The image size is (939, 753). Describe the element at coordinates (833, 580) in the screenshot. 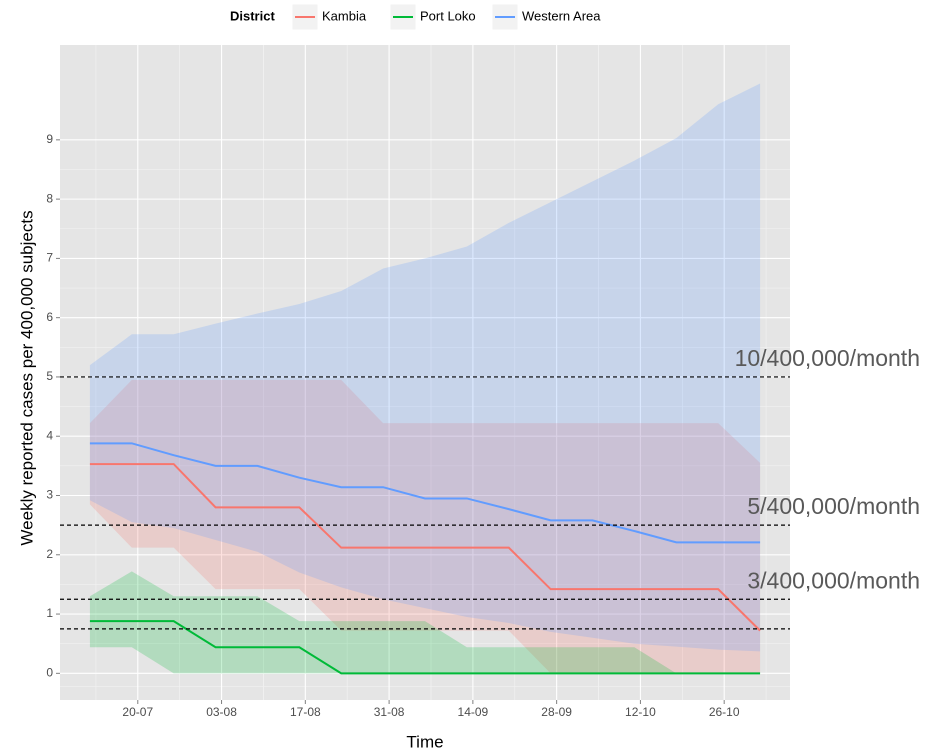

I see `annotation: 3/400,000/month` at that location.